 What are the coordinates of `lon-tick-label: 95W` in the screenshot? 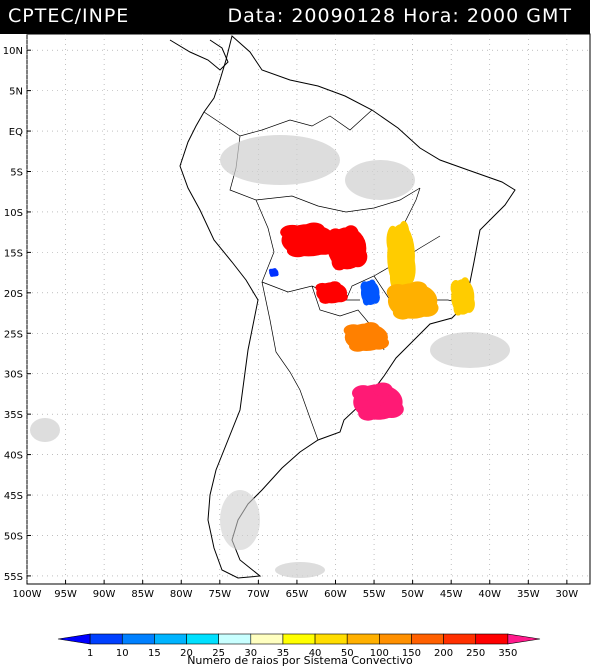 It's located at (65, 594).